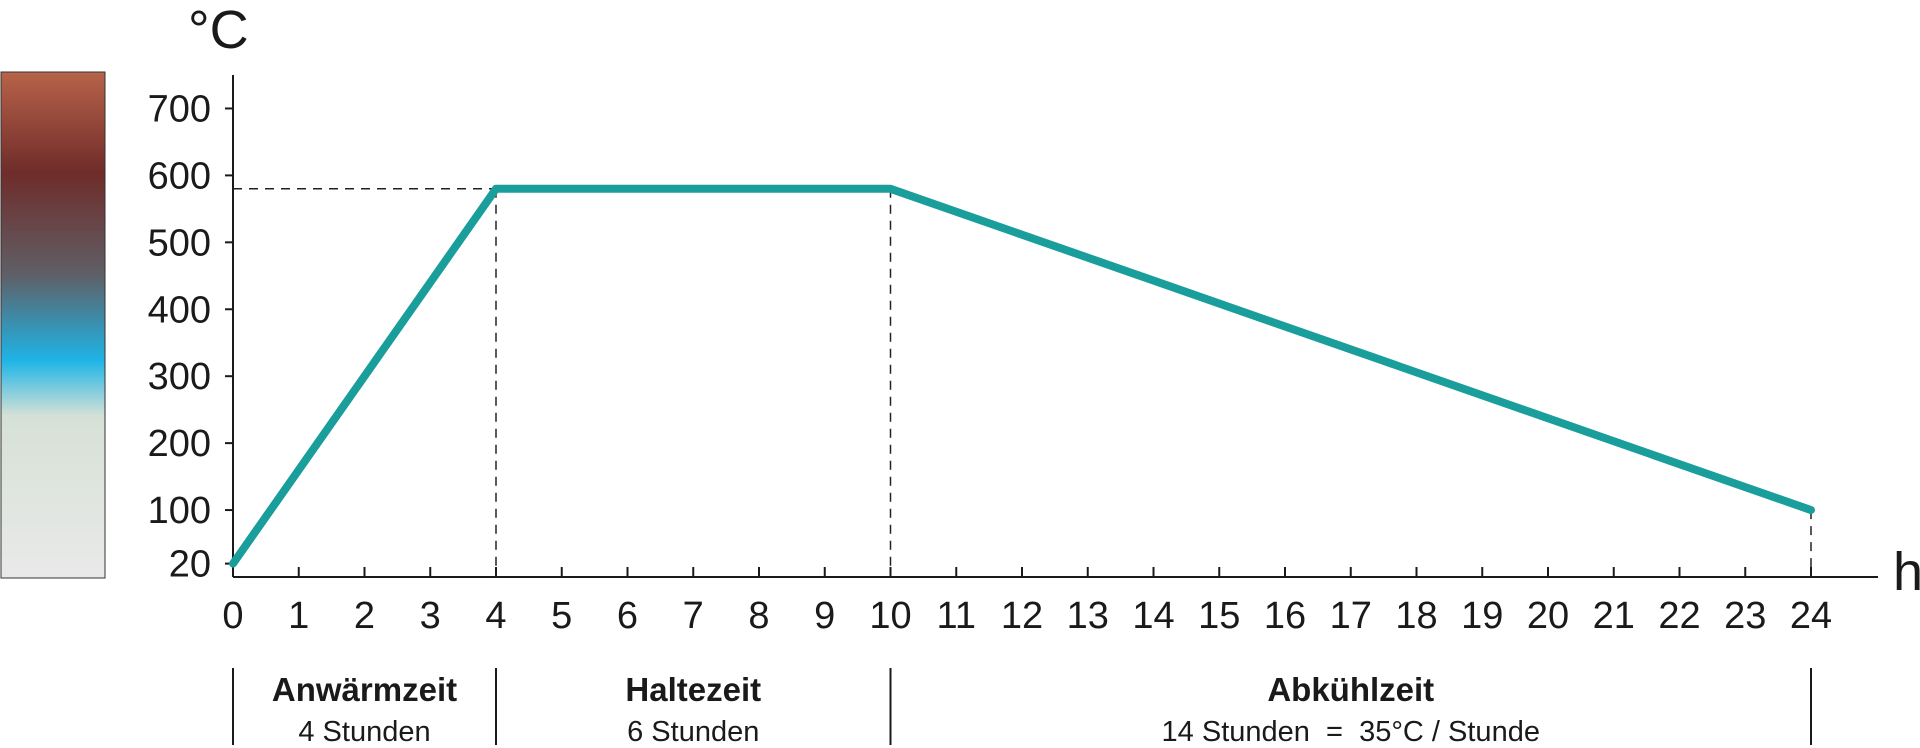  Describe the element at coordinates (1351, 732) in the screenshot. I see `phase-subtitle: 14 Stunden = 35°C / Stunde` at that location.